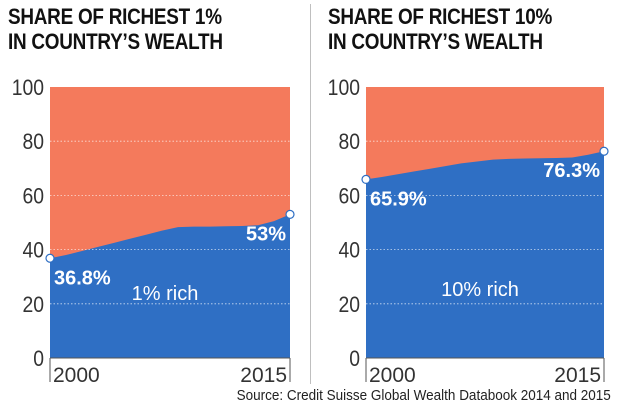  What do you see at coordinates (571, 171) in the screenshot?
I see `value-label-right-end: 76.3%` at bounding box center [571, 171].